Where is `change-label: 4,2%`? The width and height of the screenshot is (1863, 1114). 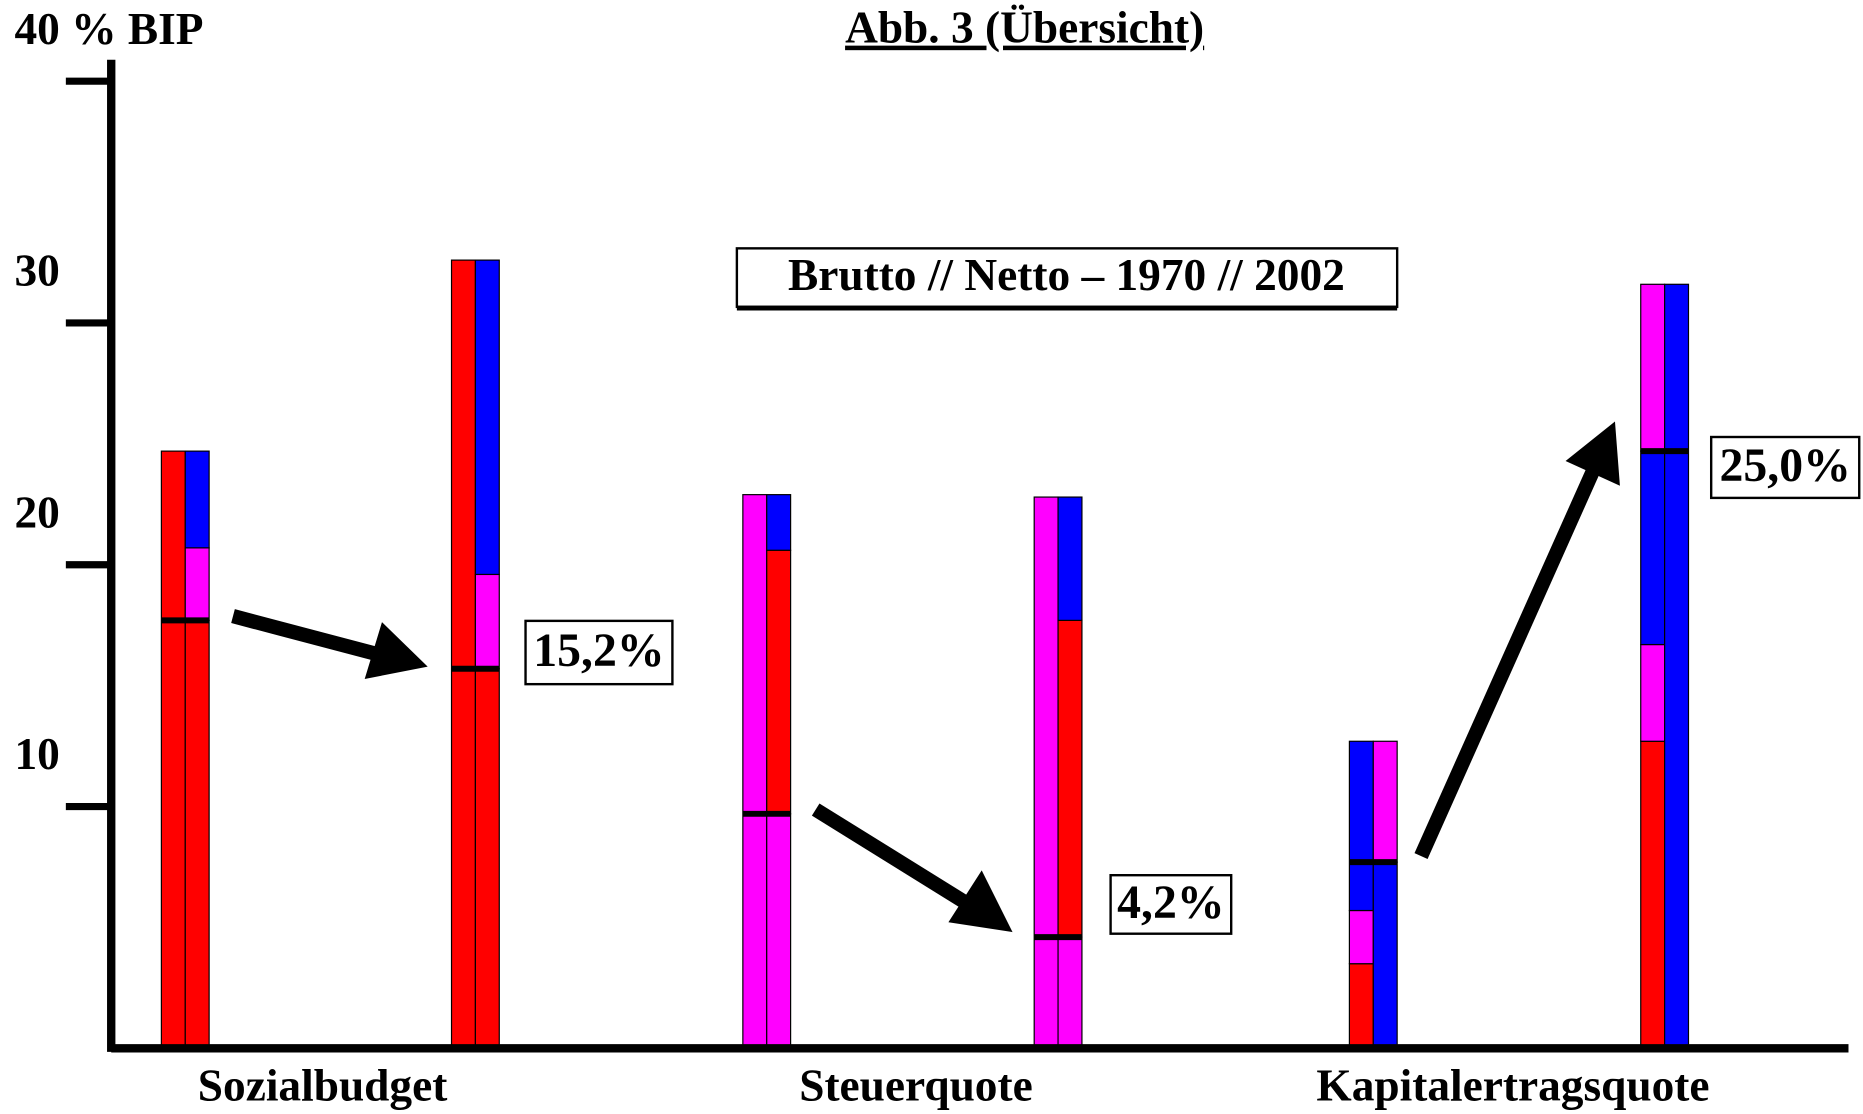
change-label: 4,2% is located at coordinates (1170, 902).